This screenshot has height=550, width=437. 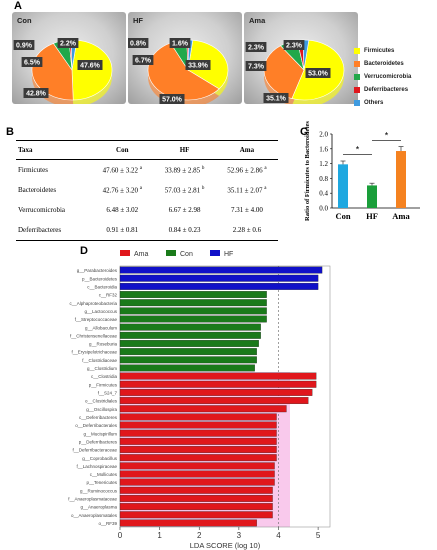 What do you see at coordinates (94, 450) in the screenshot?
I see `taxon-label: f__Deferribacteraceae` at bounding box center [94, 450].